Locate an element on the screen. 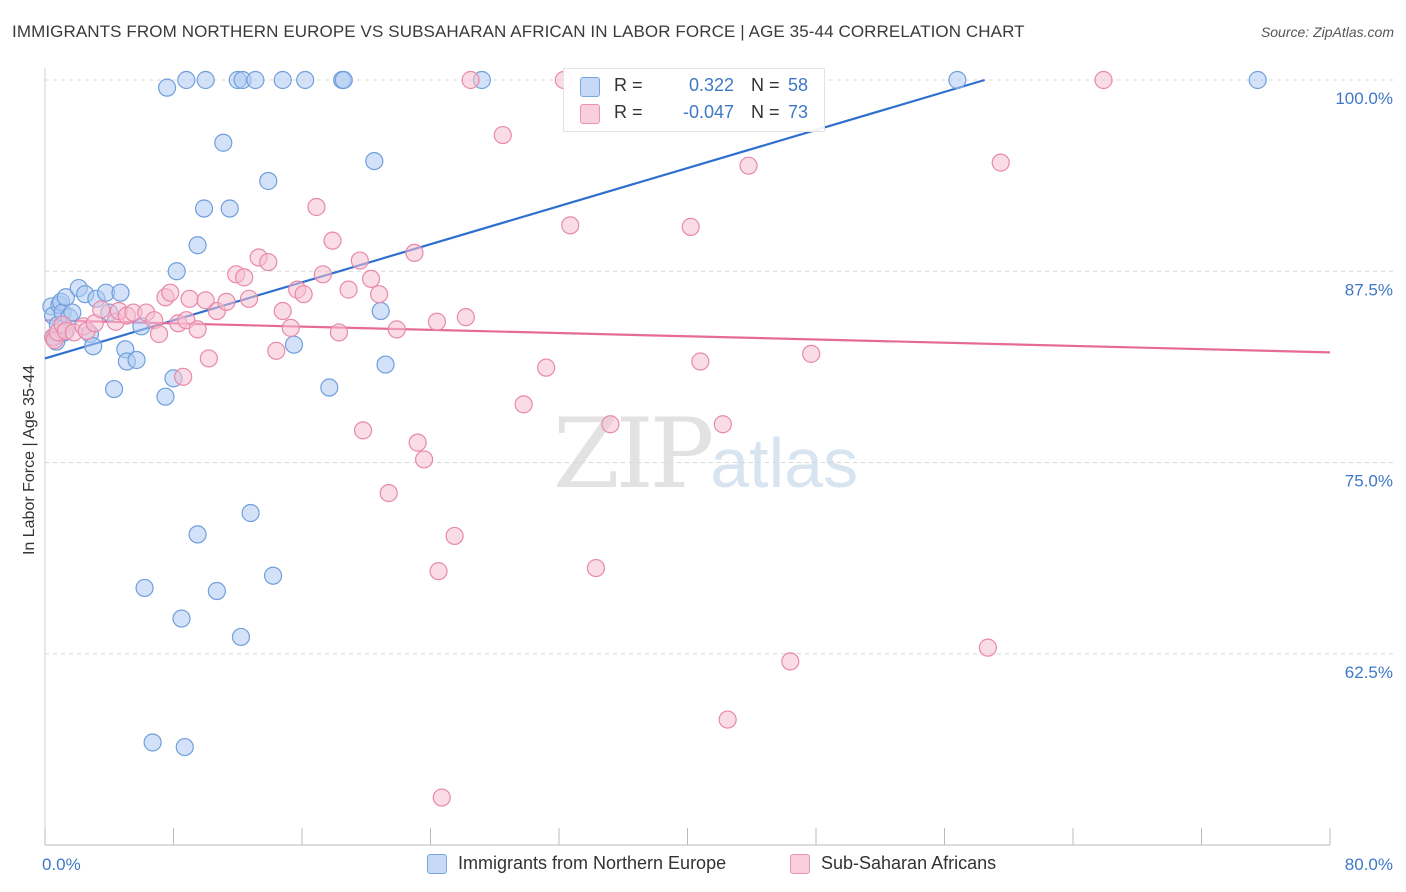 The height and width of the screenshot is (892, 1406). n-value: 58 is located at coordinates (798, 85).